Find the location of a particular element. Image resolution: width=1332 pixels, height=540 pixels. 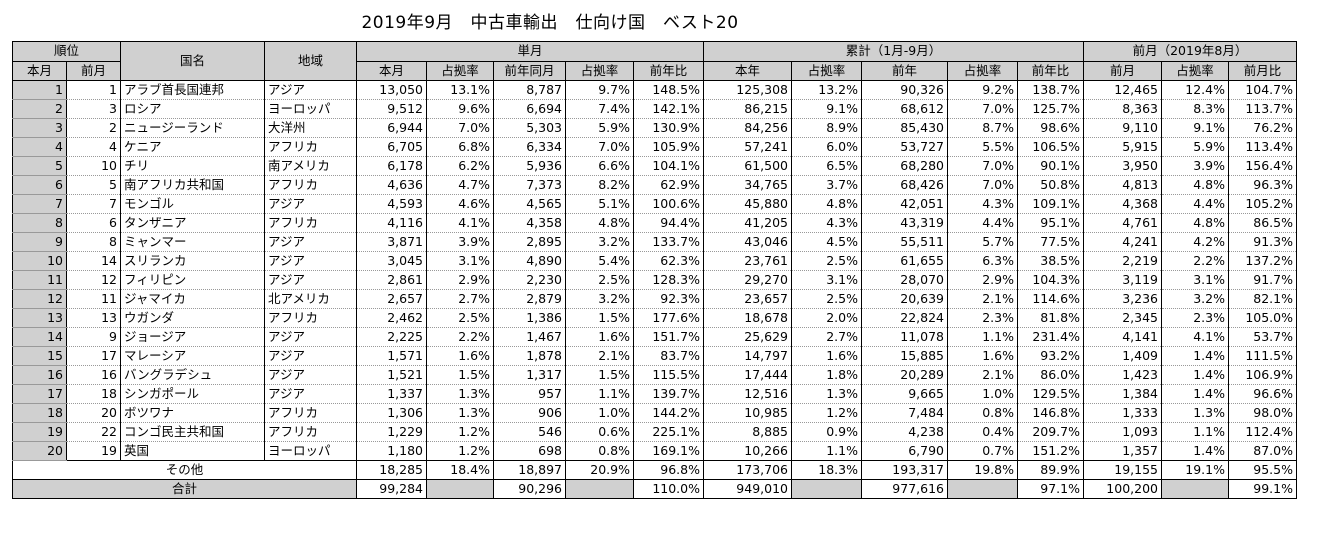

rank-prev-month: 14 is located at coordinates (93, 261).